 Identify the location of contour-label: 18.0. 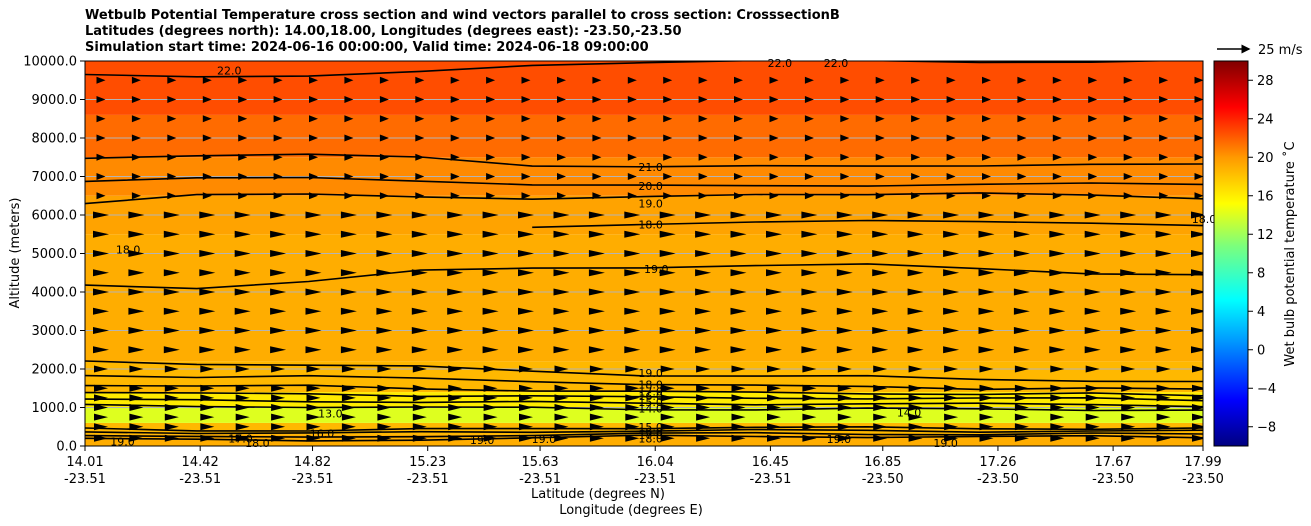
(257, 443).